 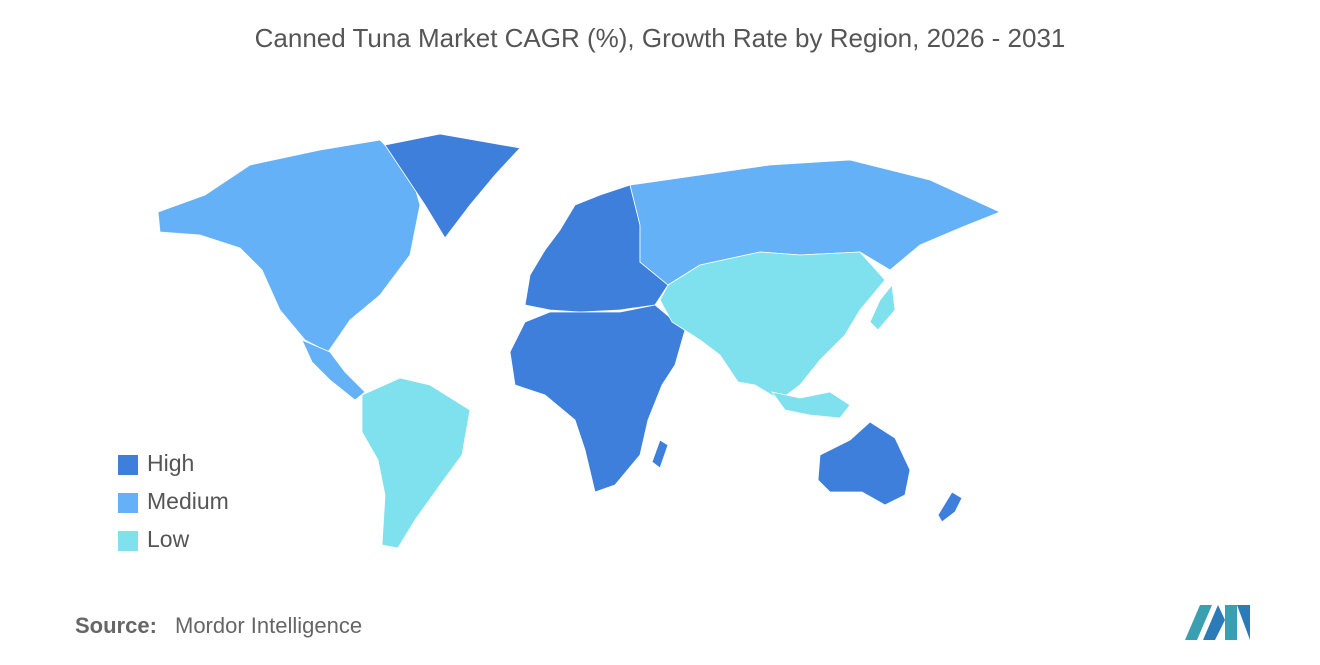 What do you see at coordinates (289, 246) in the screenshot?
I see `north-america` at bounding box center [289, 246].